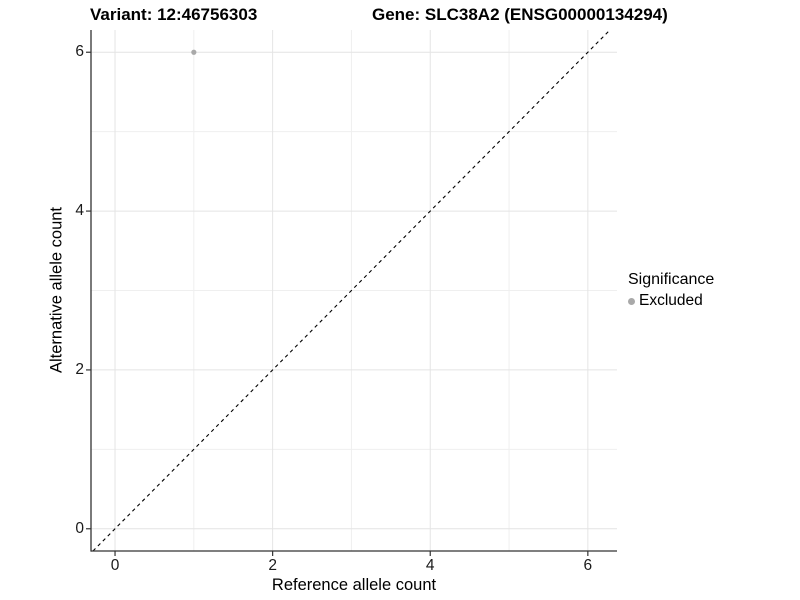  I want to click on legend-marker-circle-icon, so click(631, 301).